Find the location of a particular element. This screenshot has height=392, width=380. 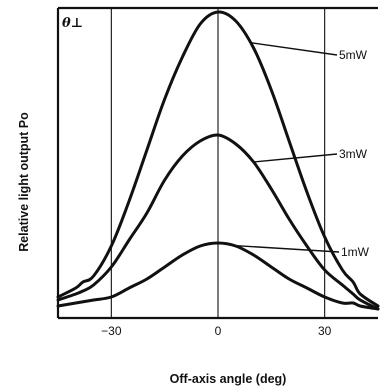

leader-line-3mw is located at coordinates (295, 158).